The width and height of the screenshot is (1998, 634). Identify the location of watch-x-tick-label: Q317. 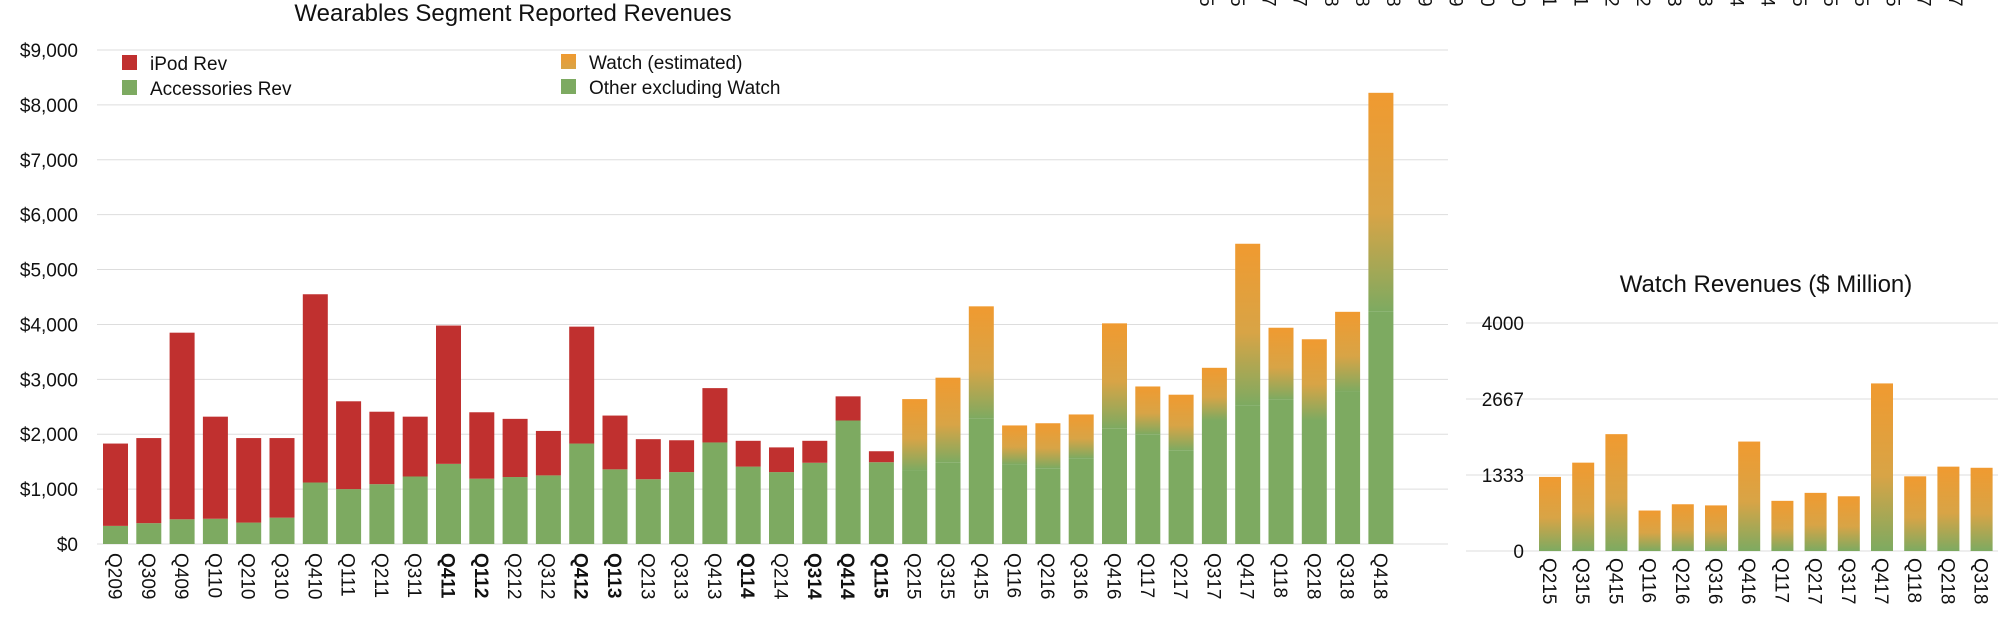
(1847, 581).